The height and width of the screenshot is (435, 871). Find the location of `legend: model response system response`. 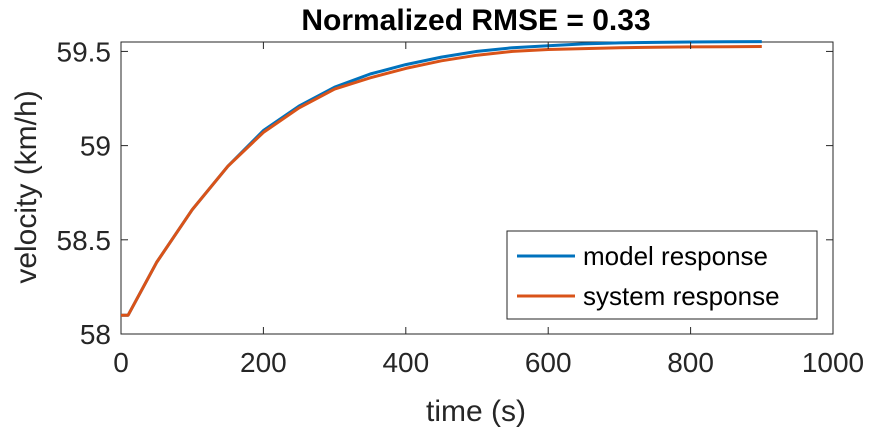

legend: model response system response is located at coordinates (662, 275).